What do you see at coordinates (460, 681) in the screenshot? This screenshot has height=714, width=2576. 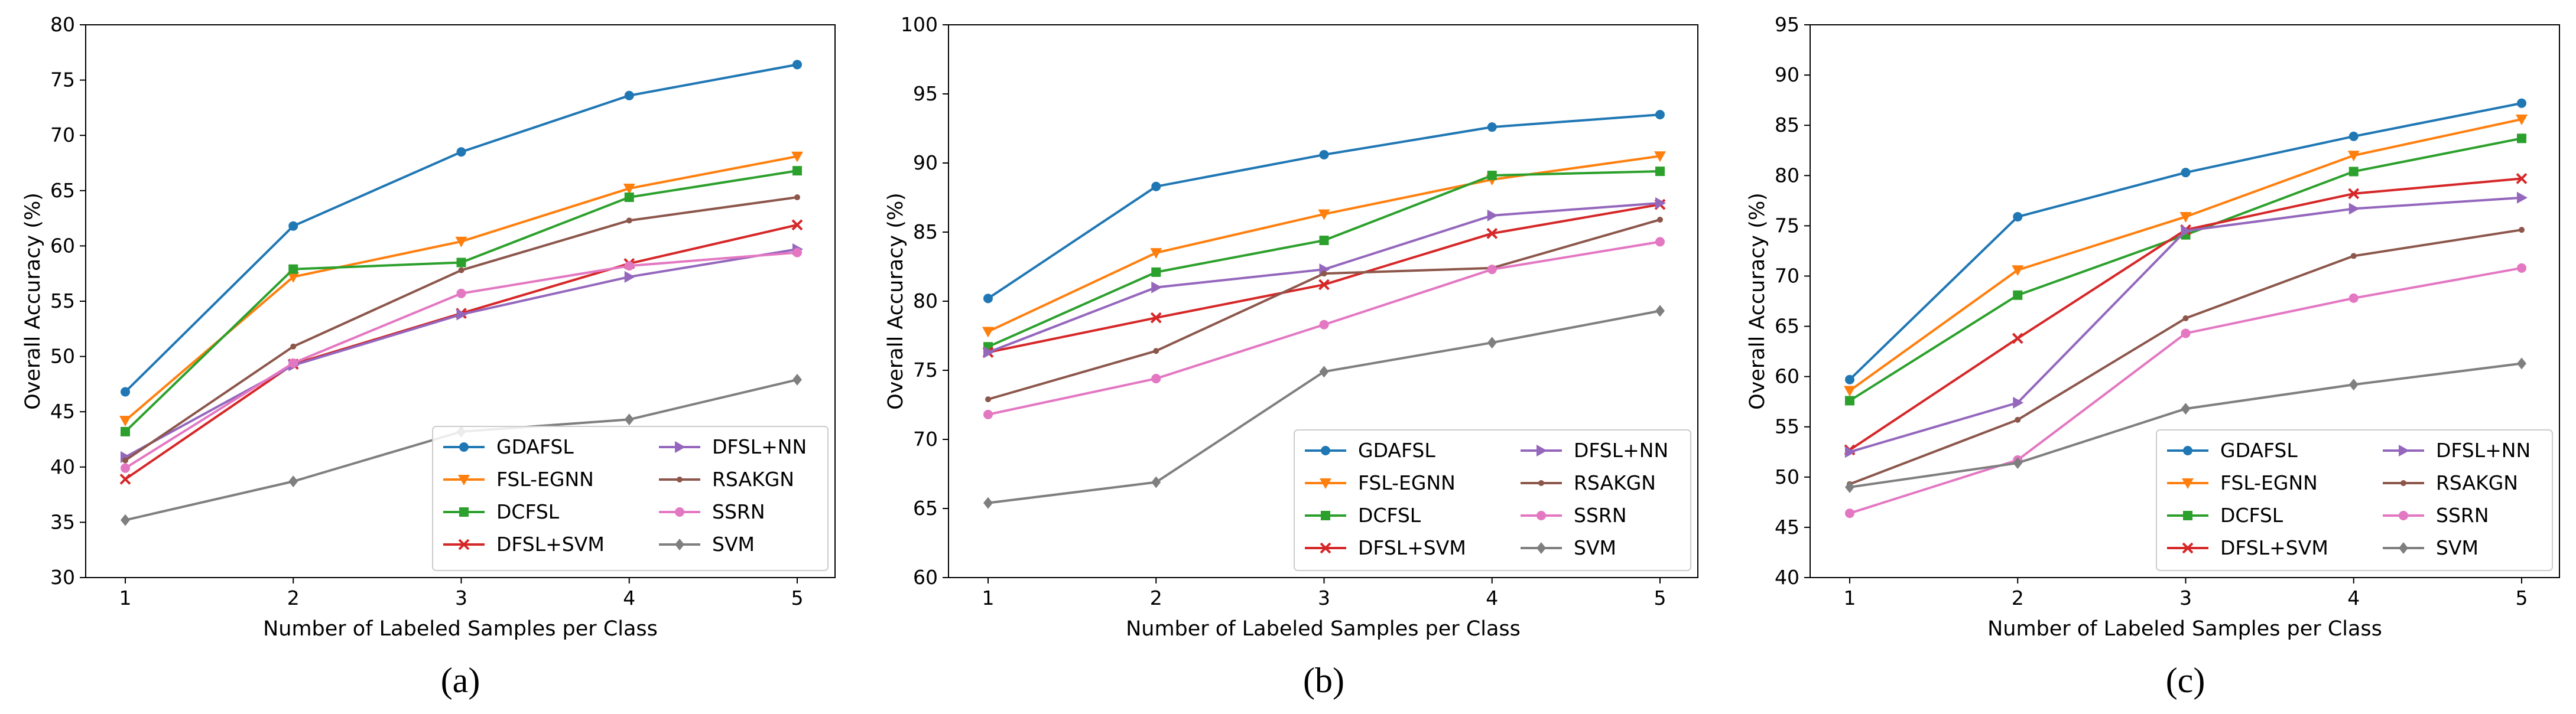 I see `panel-caption: (a)` at bounding box center [460, 681].